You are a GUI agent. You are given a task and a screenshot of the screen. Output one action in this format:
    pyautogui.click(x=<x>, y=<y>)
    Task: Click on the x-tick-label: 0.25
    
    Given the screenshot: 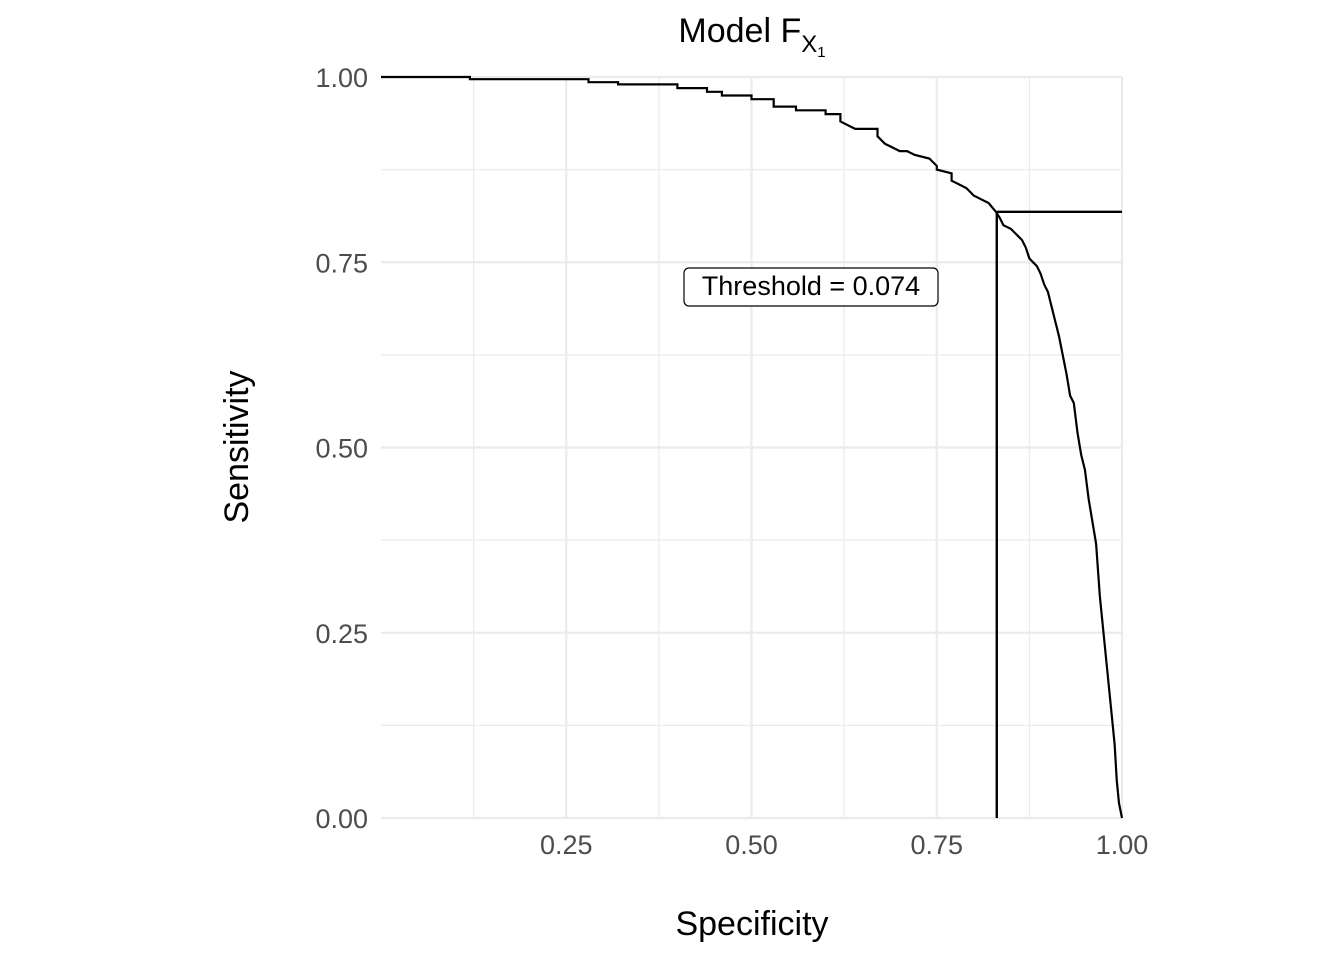 What is the action you would take?
    pyautogui.click(x=566, y=845)
    